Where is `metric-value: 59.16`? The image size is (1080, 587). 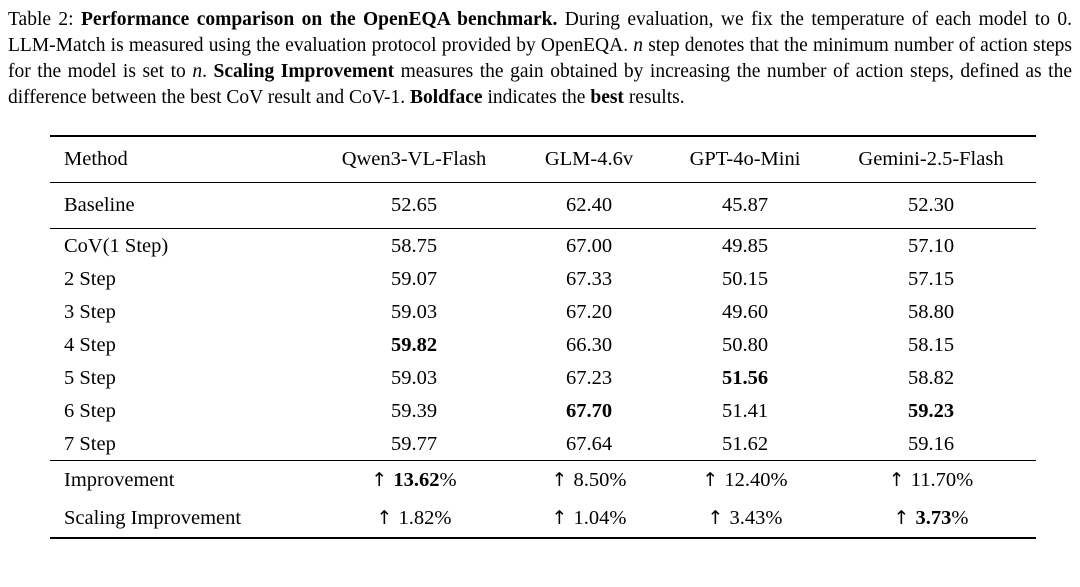
metric-value: 59.16 is located at coordinates (931, 443).